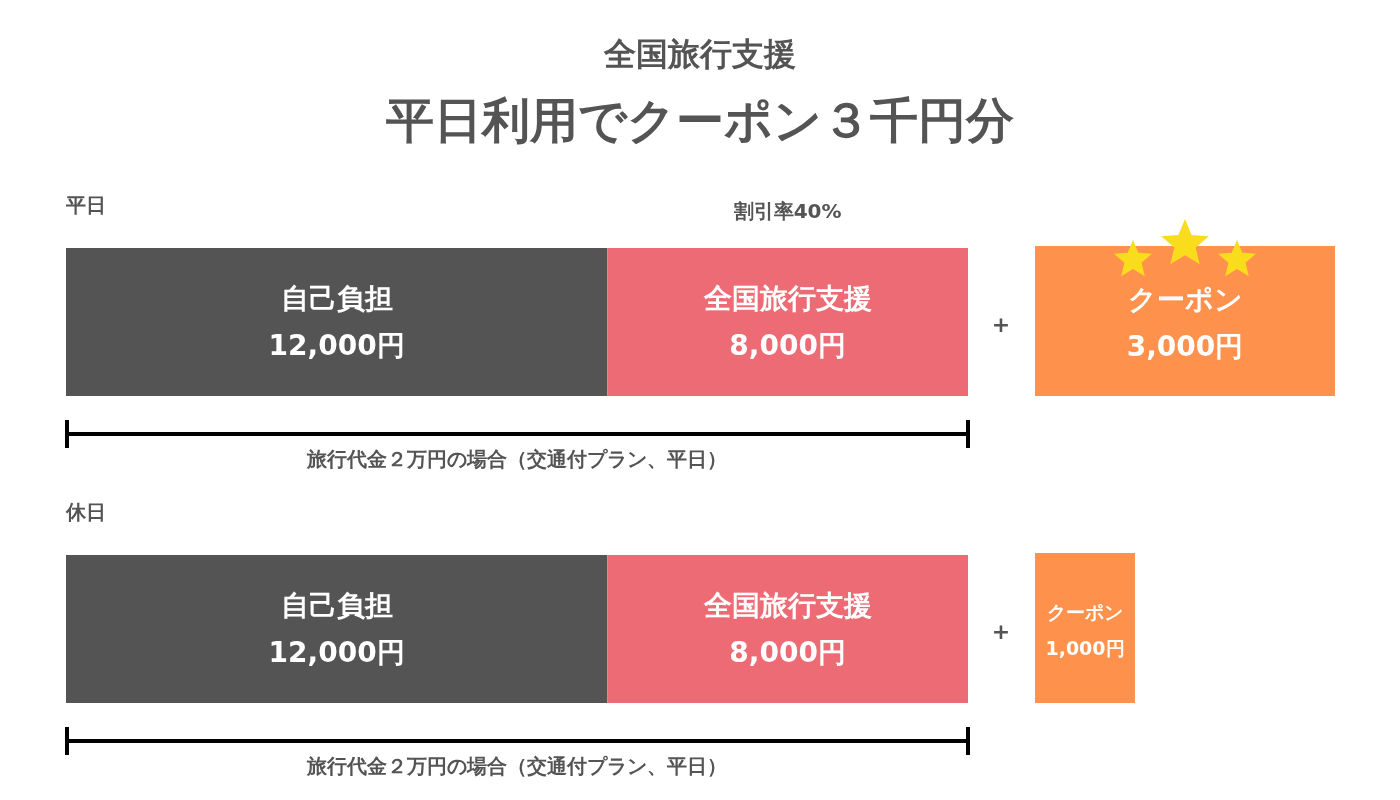 This screenshot has width=1400, height=800. I want to click on text: 全国旅行支援, so click(699, 54).